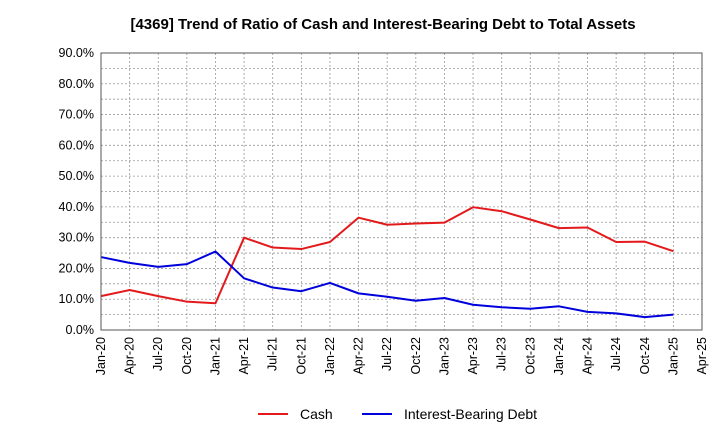 The image size is (720, 440). What do you see at coordinates (387, 284) in the screenshot?
I see `series-line-interest-bearing-debt` at bounding box center [387, 284].